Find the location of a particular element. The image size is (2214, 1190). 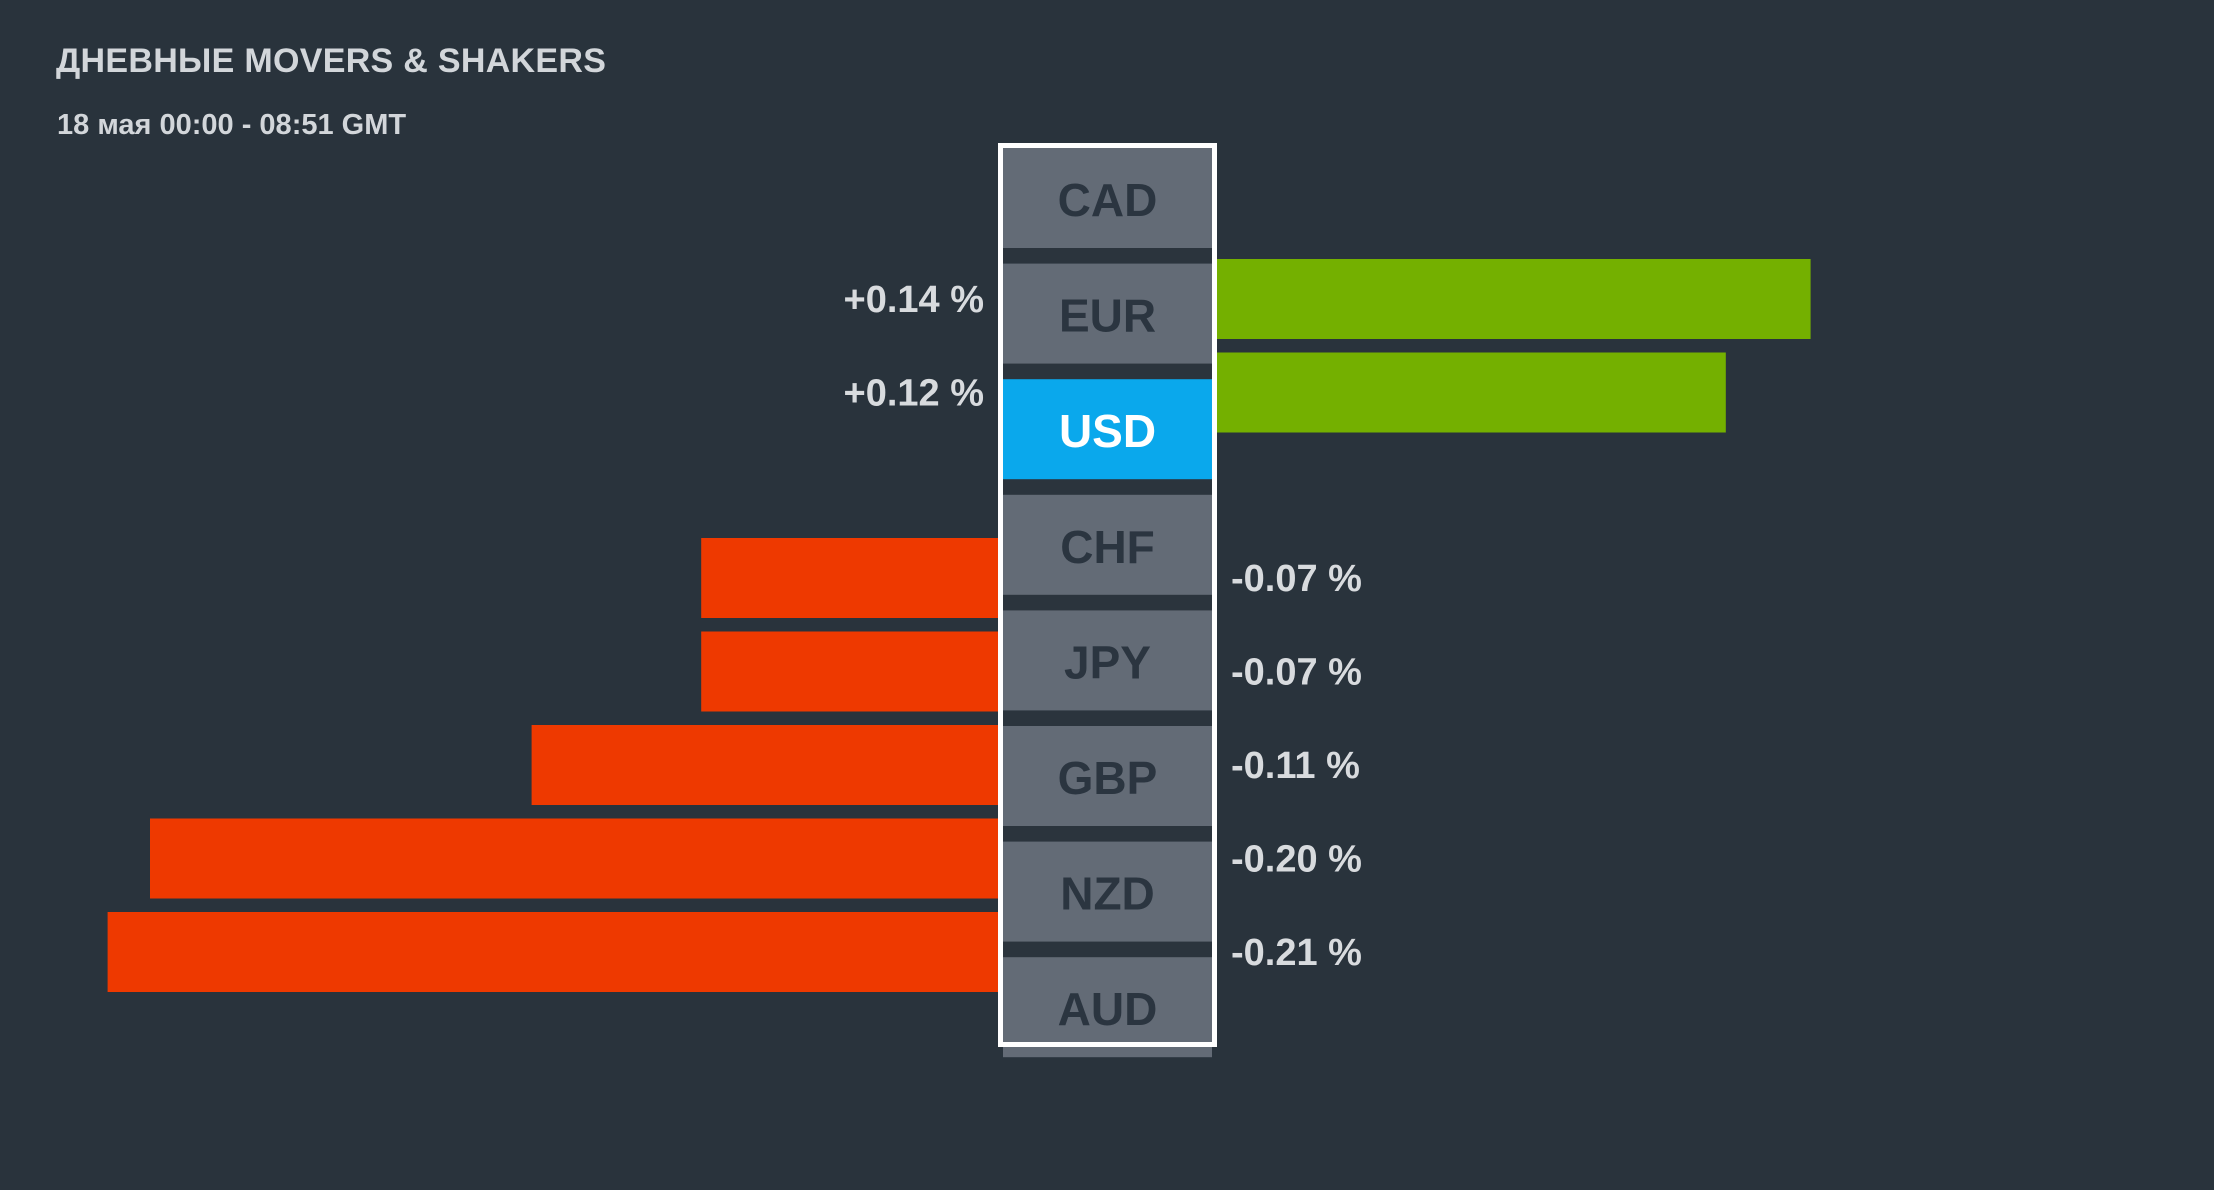

currency-label-gbp: GBP is located at coordinates (1108, 778).